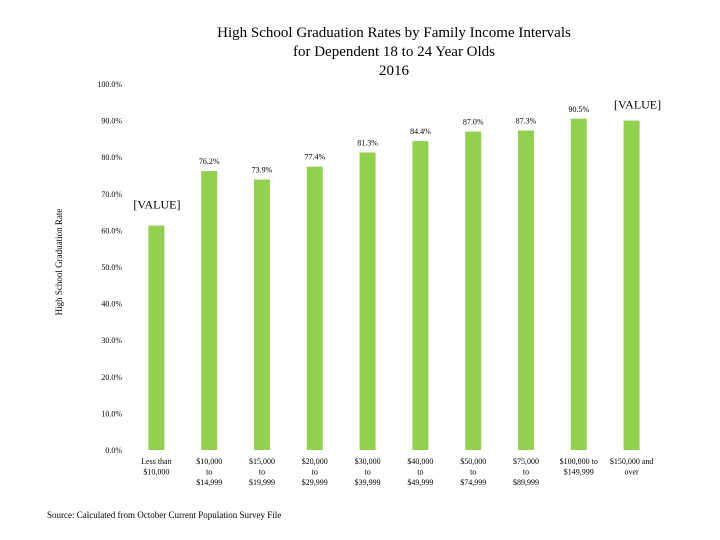  Describe the element at coordinates (111, 377) in the screenshot. I see `y-tick-label: 20.0%` at that location.